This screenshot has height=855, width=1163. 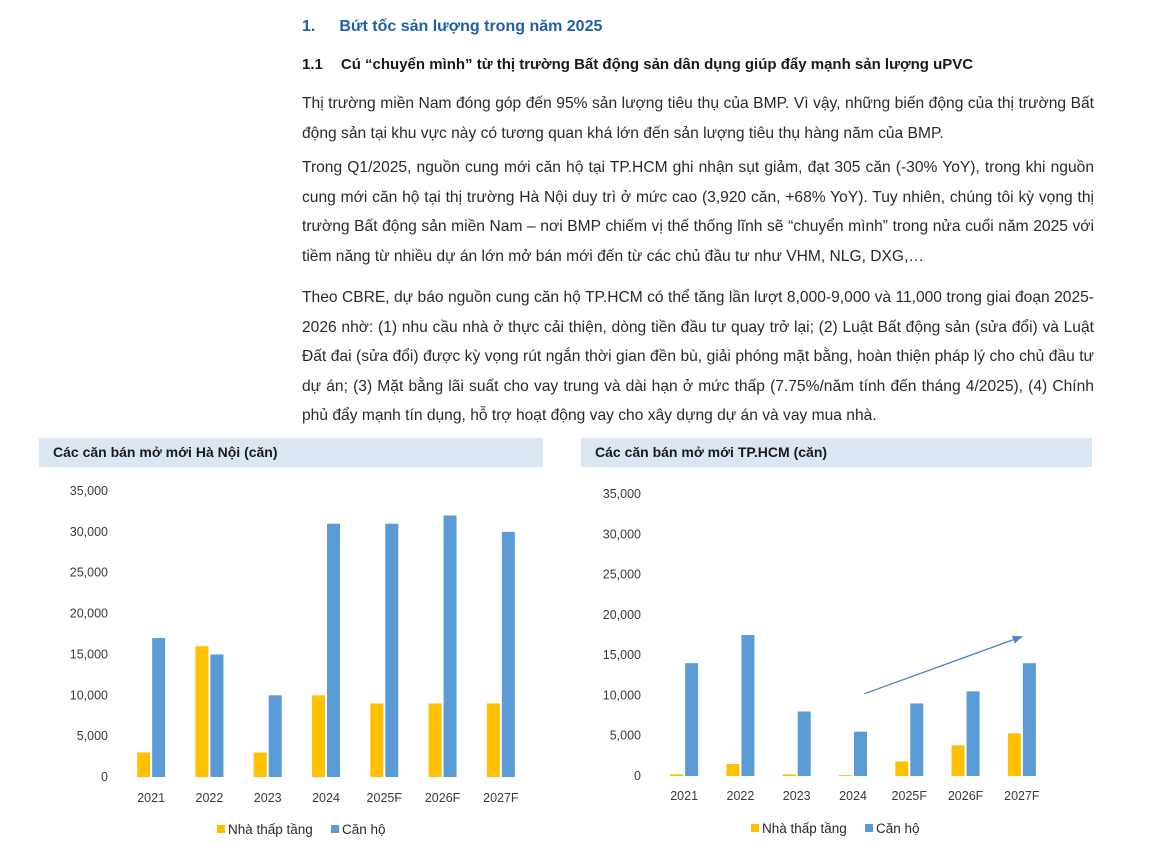 What do you see at coordinates (622, 695) in the screenshot?
I see `hcm-ytick: 10,000` at bounding box center [622, 695].